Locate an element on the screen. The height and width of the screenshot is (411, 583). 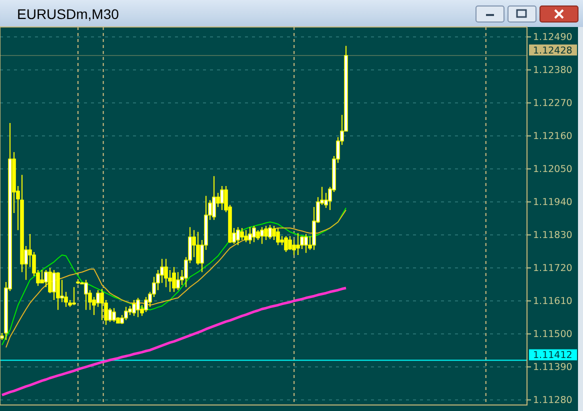
y-tick-label: 1.11610 is located at coordinates (552, 302).